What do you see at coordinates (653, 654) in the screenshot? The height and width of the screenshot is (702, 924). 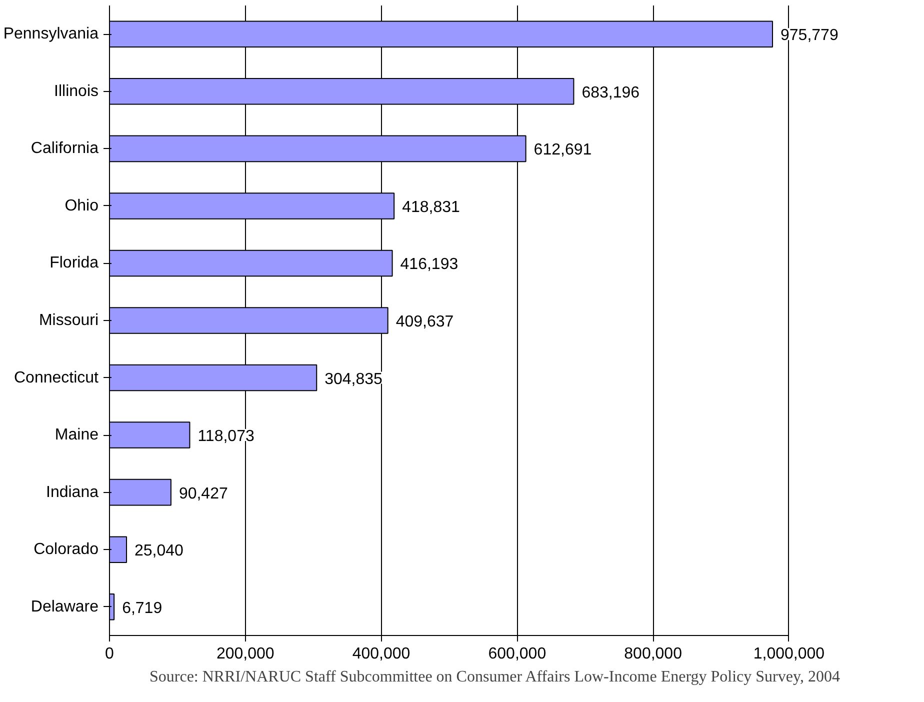 I see `x-tick-label: 800,000` at bounding box center [653, 654].